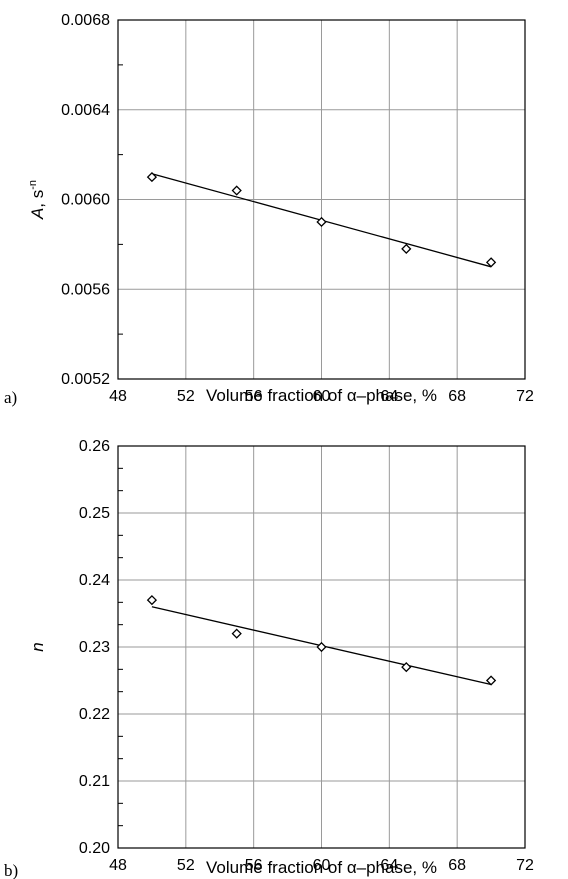 The image size is (568, 879). Describe the element at coordinates (37, 200) in the screenshot. I see `y-axis-title: A, s-n` at that location.